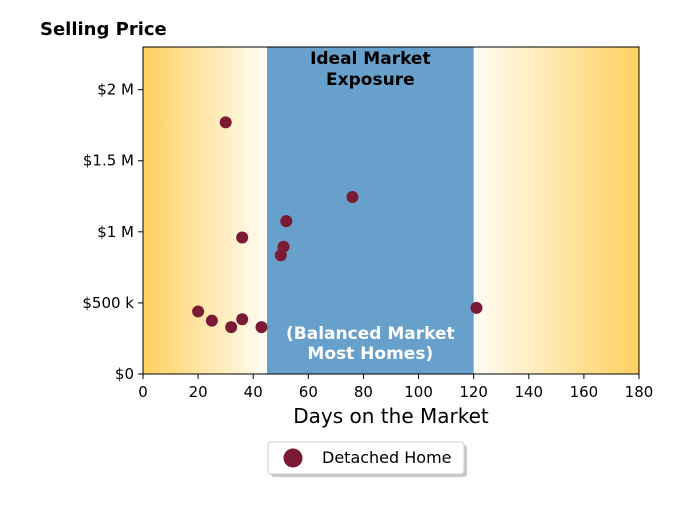 The image size is (695, 513). Describe the element at coordinates (198, 392) in the screenshot. I see `x-tick-label: 20` at that location.